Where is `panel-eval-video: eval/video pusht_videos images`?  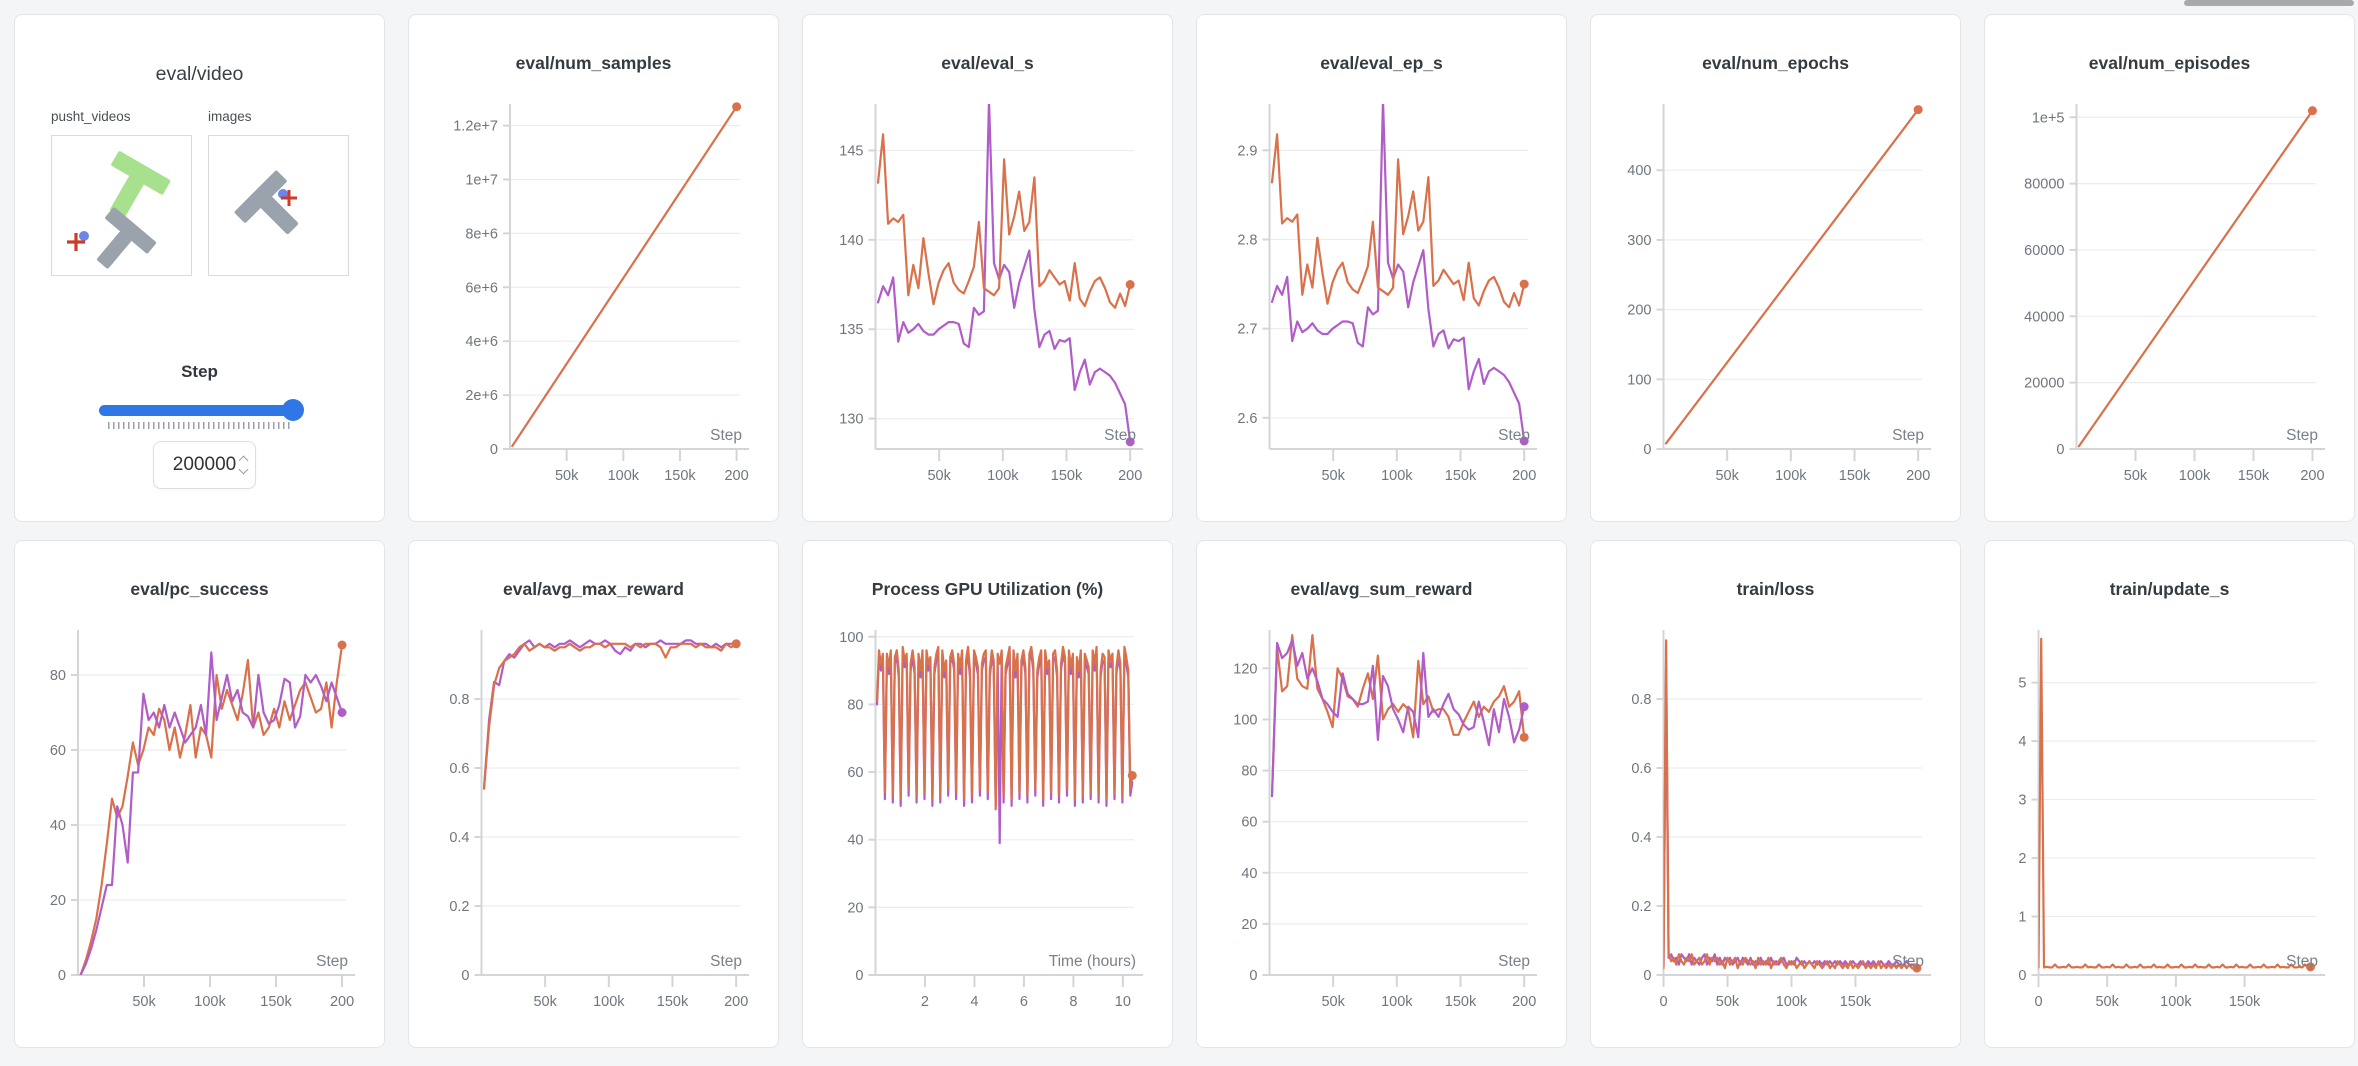 panel-eval-video: eval/video pusht_videos images is located at coordinates (199, 268).